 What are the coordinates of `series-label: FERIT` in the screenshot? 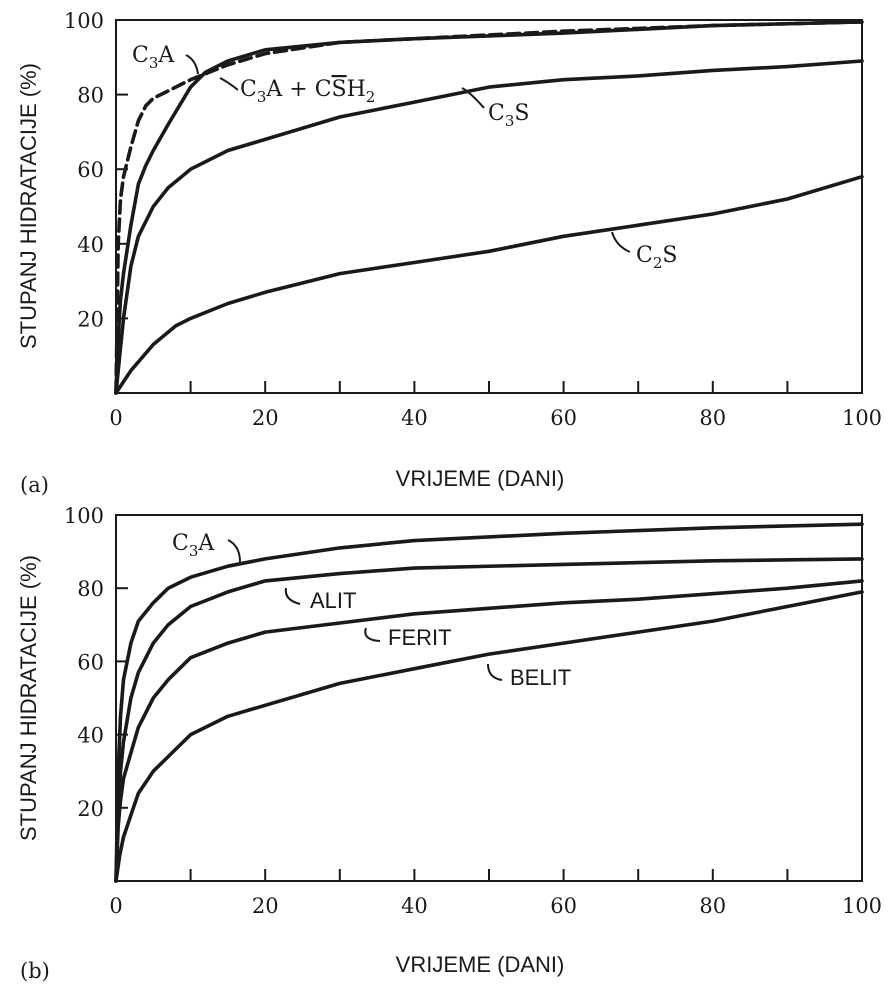 It's located at (420, 637).